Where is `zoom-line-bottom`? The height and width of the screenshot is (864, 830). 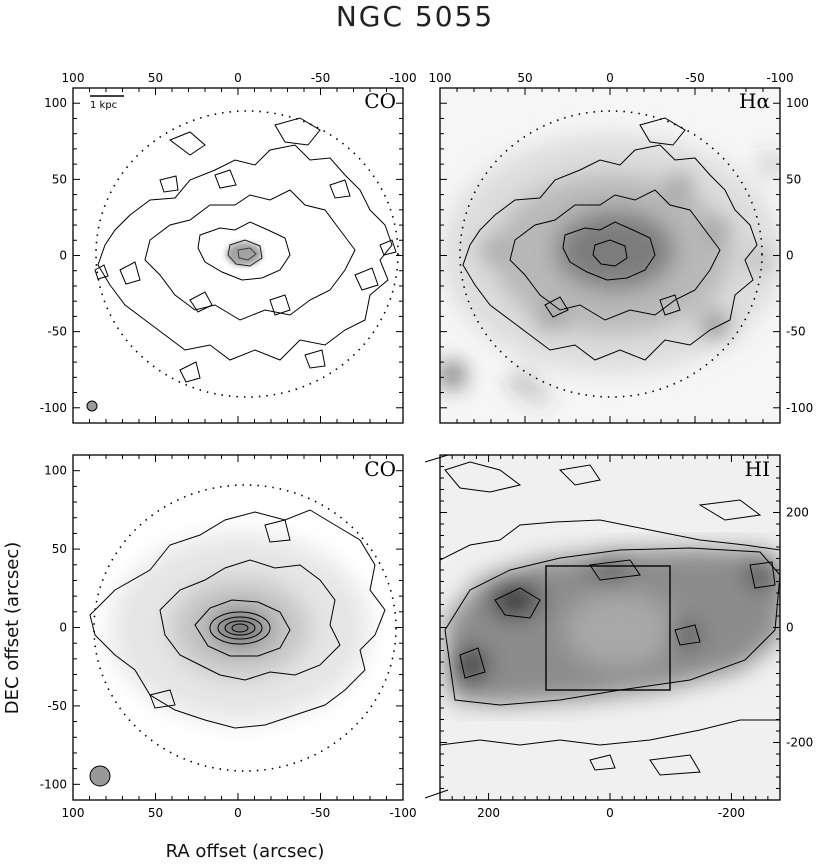
zoom-line-bottom is located at coordinates (436, 794).